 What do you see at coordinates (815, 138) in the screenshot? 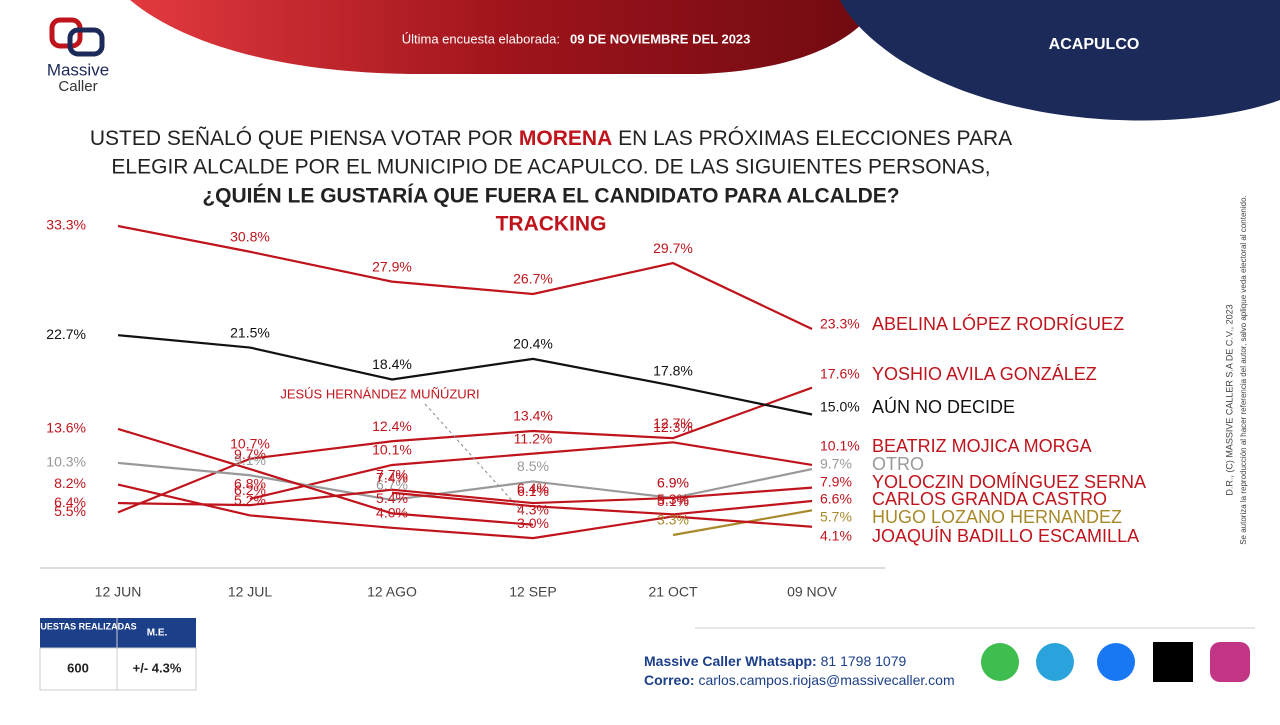
I see `question-text: EN LAS PRÓXIMAS ELECCIONES PARA` at bounding box center [815, 138].